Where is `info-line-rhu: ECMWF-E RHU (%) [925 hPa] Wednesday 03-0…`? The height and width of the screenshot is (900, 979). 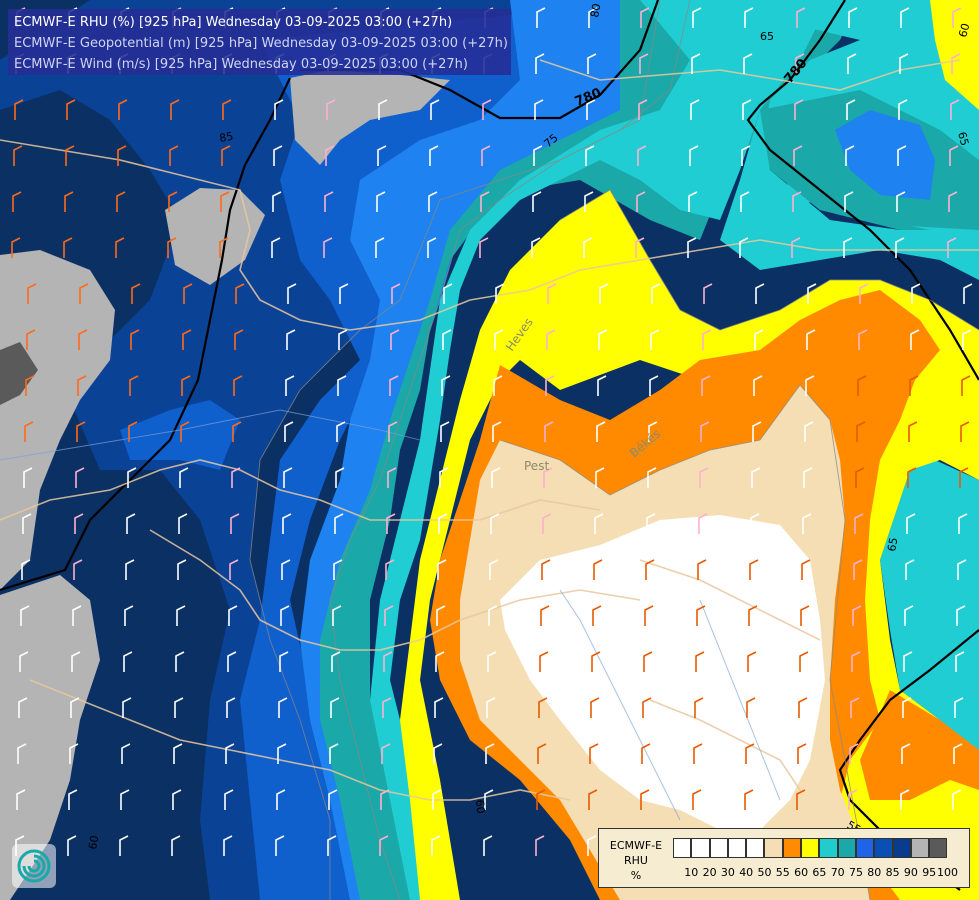 info-line-rhu: ECMWF-E RHU (%) [925 hPa] Wednesday 03-0… is located at coordinates (233, 22).